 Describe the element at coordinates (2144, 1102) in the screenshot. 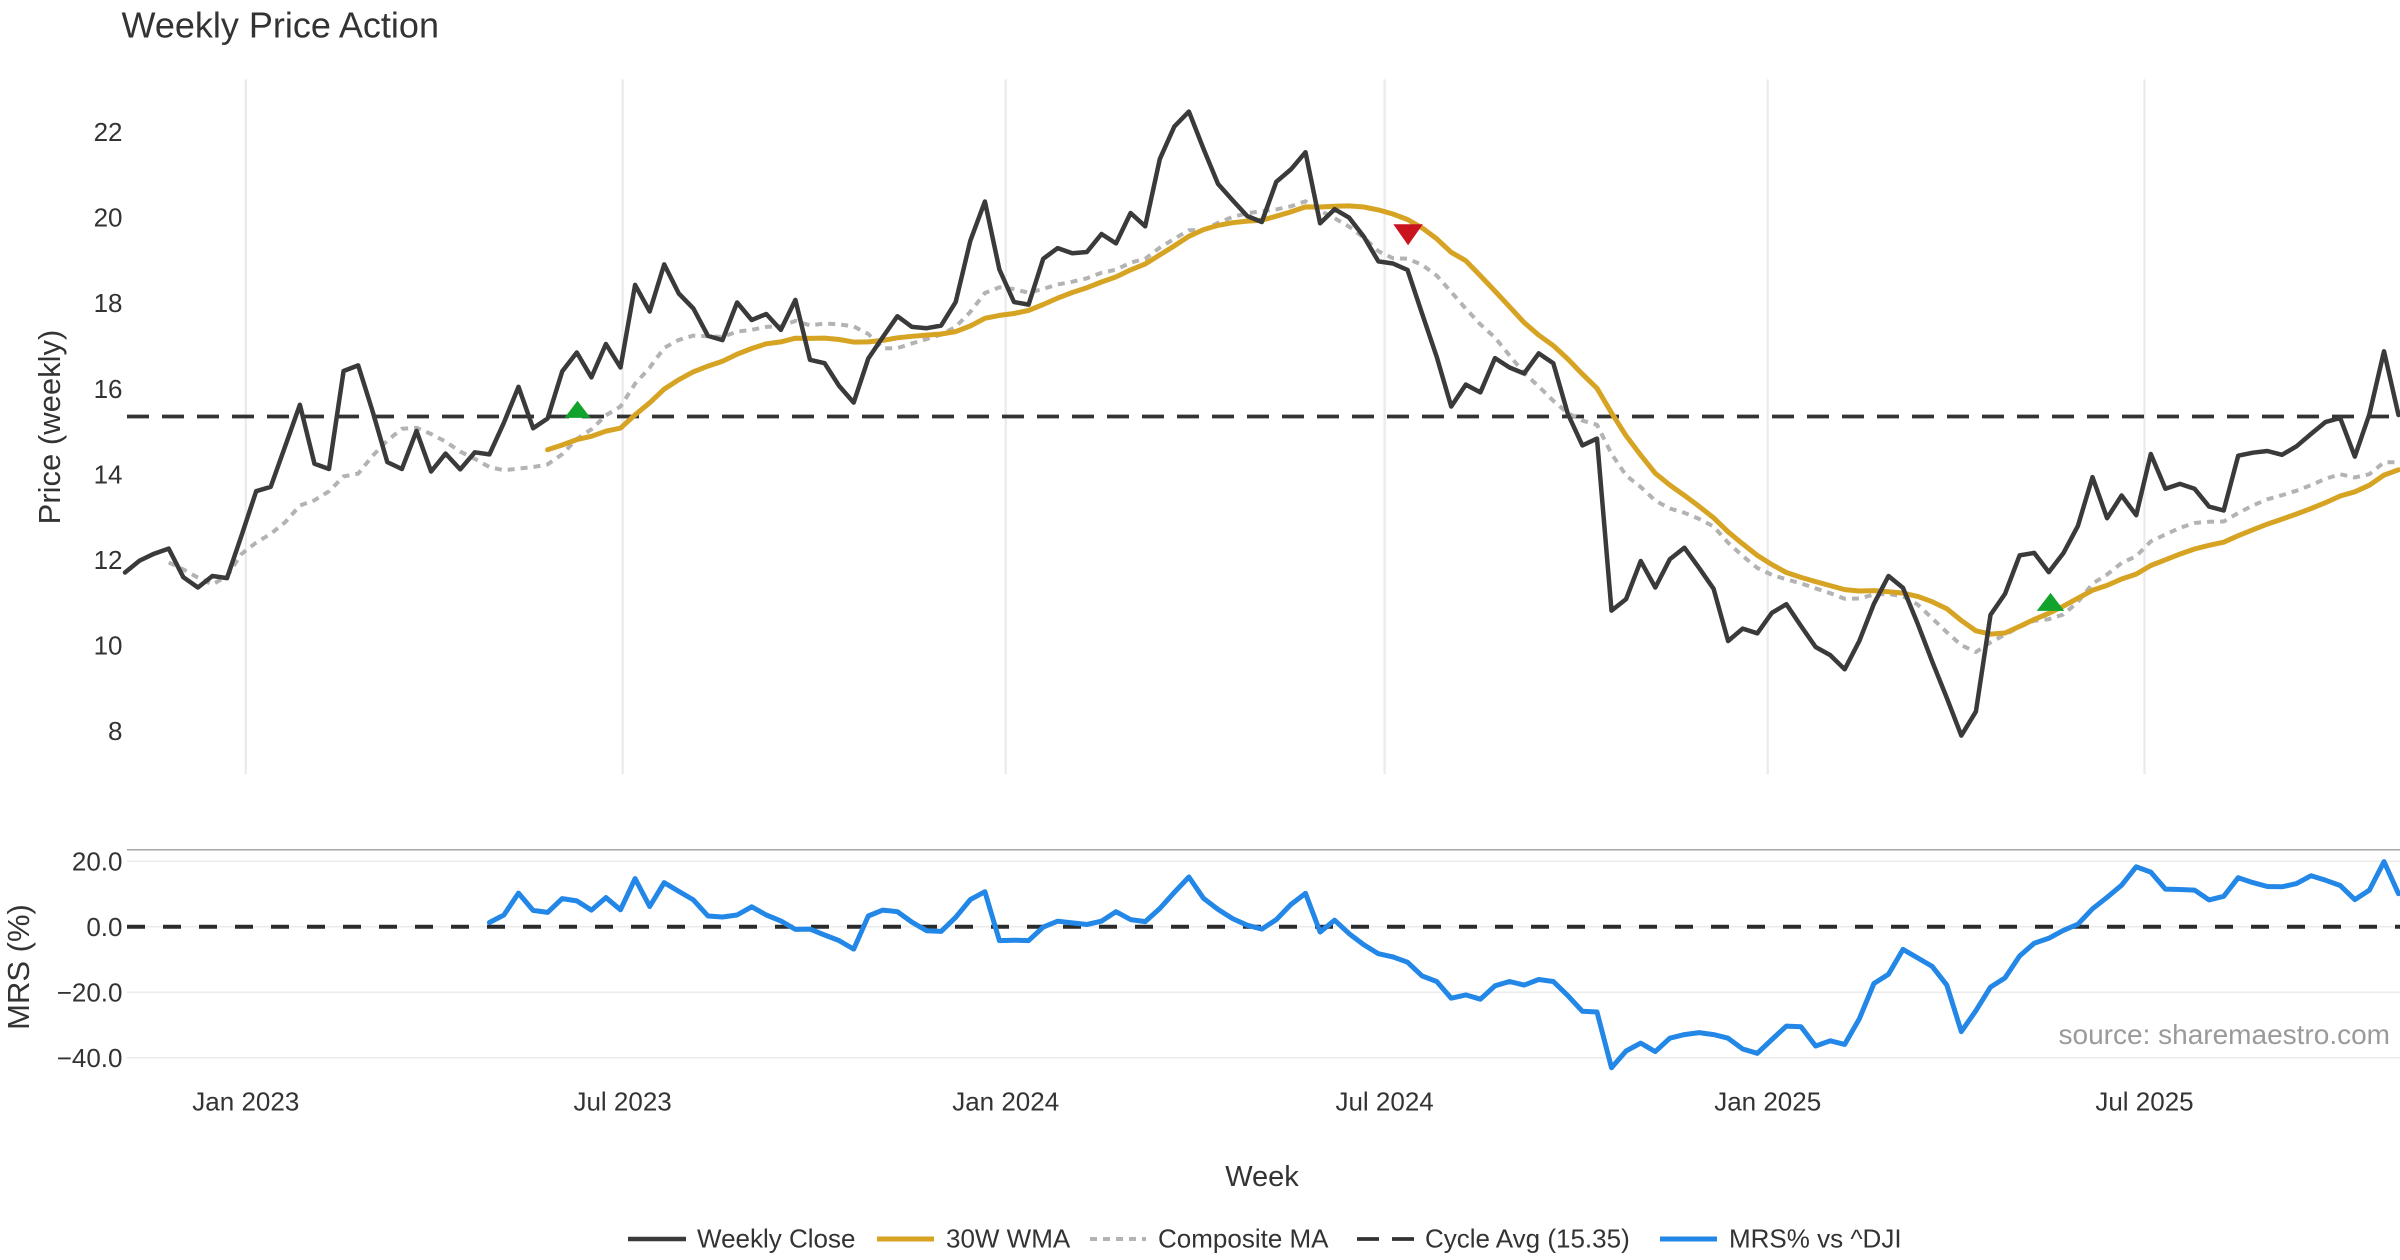

I see `svg-text: Jul 2025` at that location.